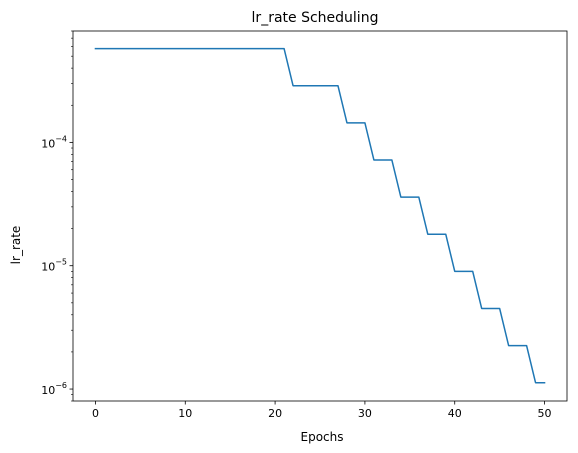  Describe the element at coordinates (54, 266) in the screenshot. I see `y-tick-label: 10⁻⁵` at that location.